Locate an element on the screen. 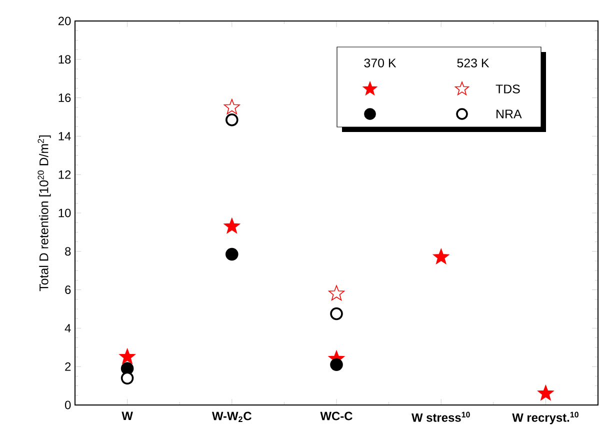  y-tick-label: 4 is located at coordinates (67, 328).